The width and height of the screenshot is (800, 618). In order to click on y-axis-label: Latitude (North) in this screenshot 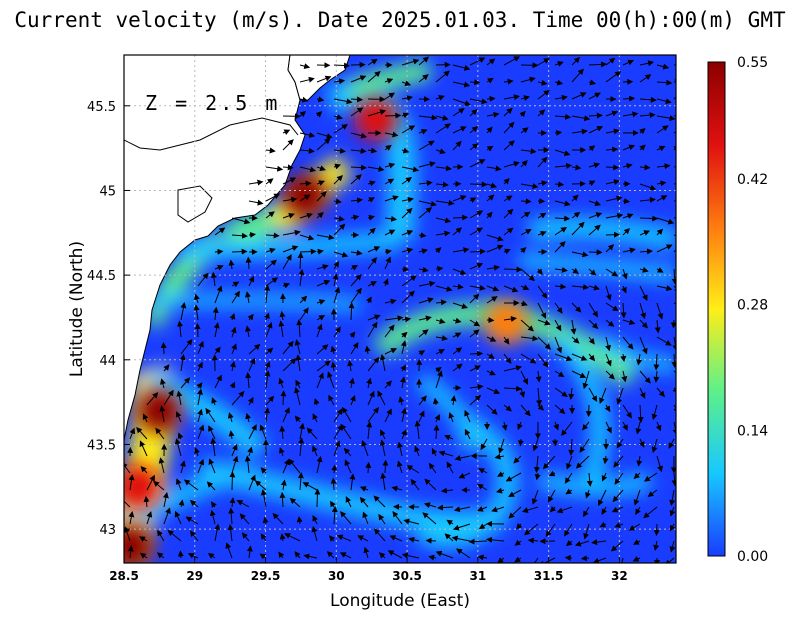, I will do `click(77, 309)`.